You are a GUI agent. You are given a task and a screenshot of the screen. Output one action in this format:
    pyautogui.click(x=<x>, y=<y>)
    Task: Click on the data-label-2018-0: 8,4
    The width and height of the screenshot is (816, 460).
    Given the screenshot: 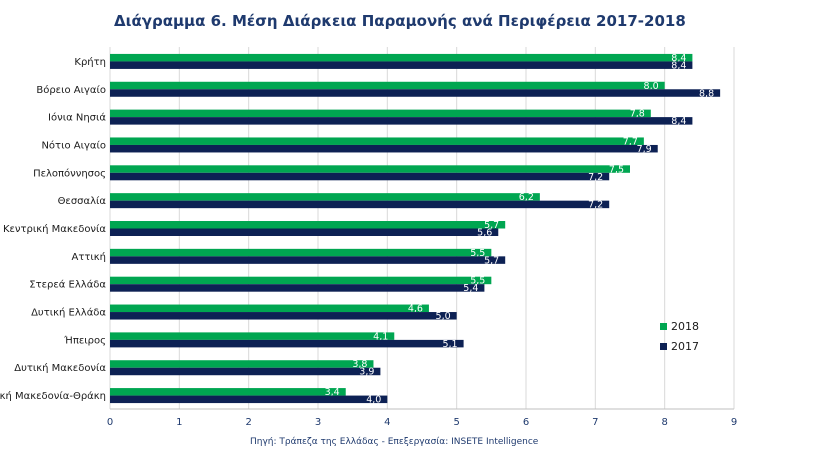 What is the action you would take?
    pyautogui.click(x=678, y=58)
    